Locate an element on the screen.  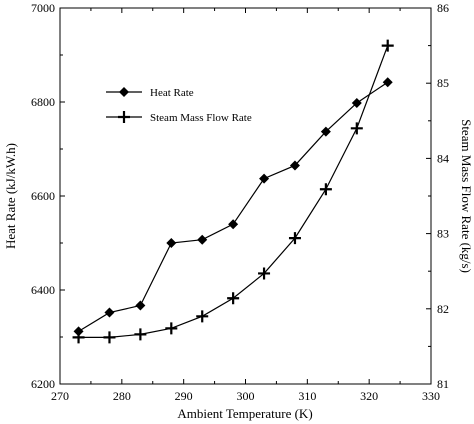
legend-label: Heat Rate is located at coordinates (172, 93).